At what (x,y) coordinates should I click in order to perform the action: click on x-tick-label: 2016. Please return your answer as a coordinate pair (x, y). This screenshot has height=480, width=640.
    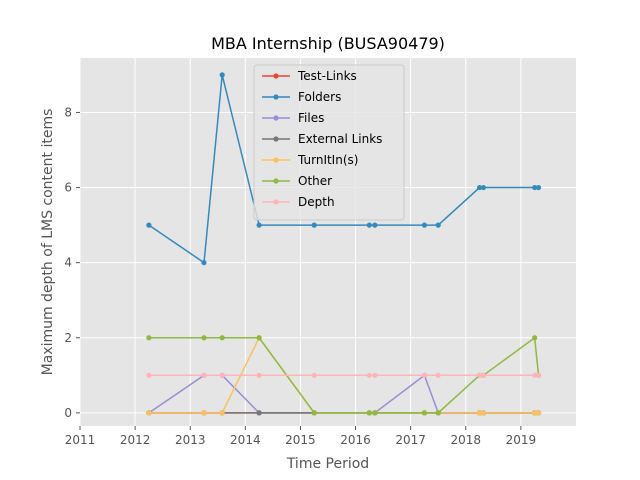
    Looking at the image, I should click on (355, 440).